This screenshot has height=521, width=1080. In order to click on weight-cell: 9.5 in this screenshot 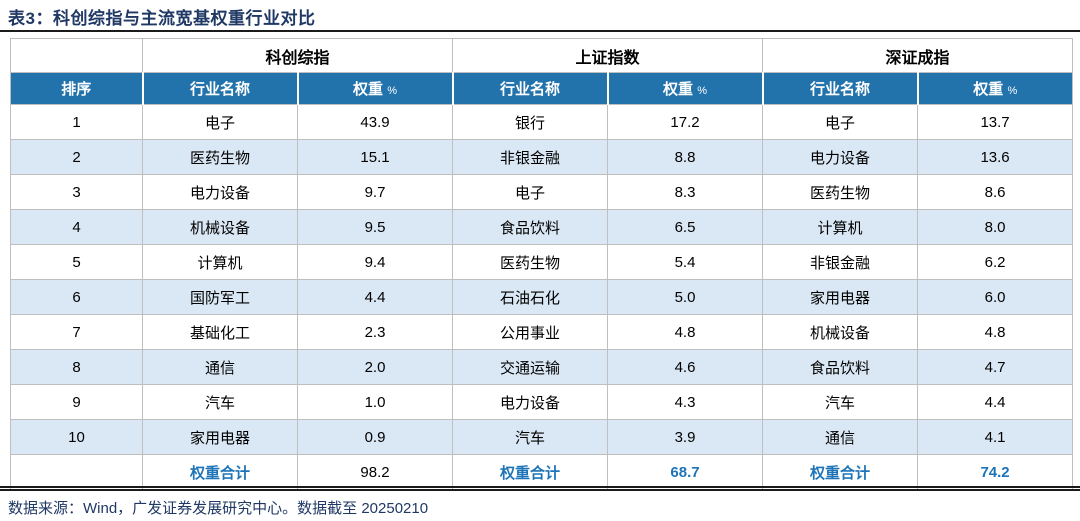, I will do `click(375, 227)`.